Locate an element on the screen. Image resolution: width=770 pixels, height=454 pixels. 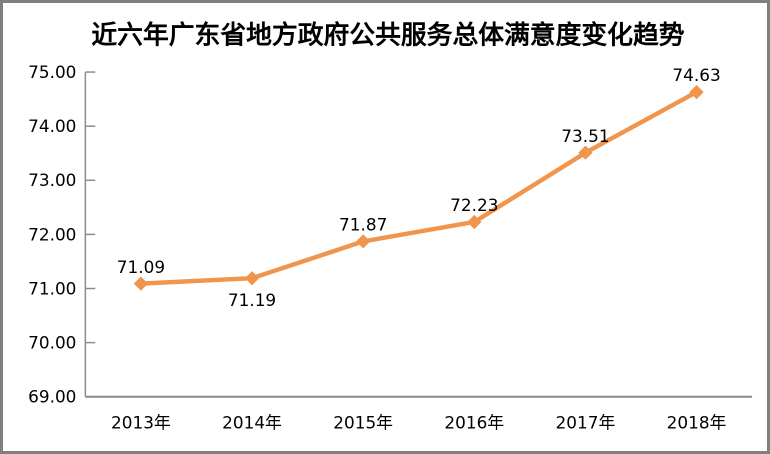
y-tick-label: 69.00 is located at coordinates (52, 397).